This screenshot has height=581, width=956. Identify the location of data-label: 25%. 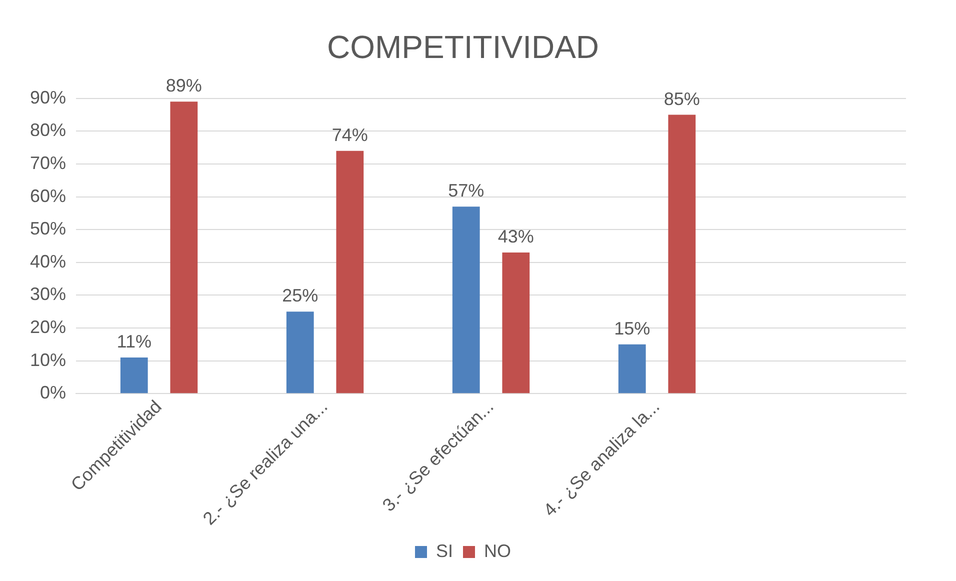
(300, 296).